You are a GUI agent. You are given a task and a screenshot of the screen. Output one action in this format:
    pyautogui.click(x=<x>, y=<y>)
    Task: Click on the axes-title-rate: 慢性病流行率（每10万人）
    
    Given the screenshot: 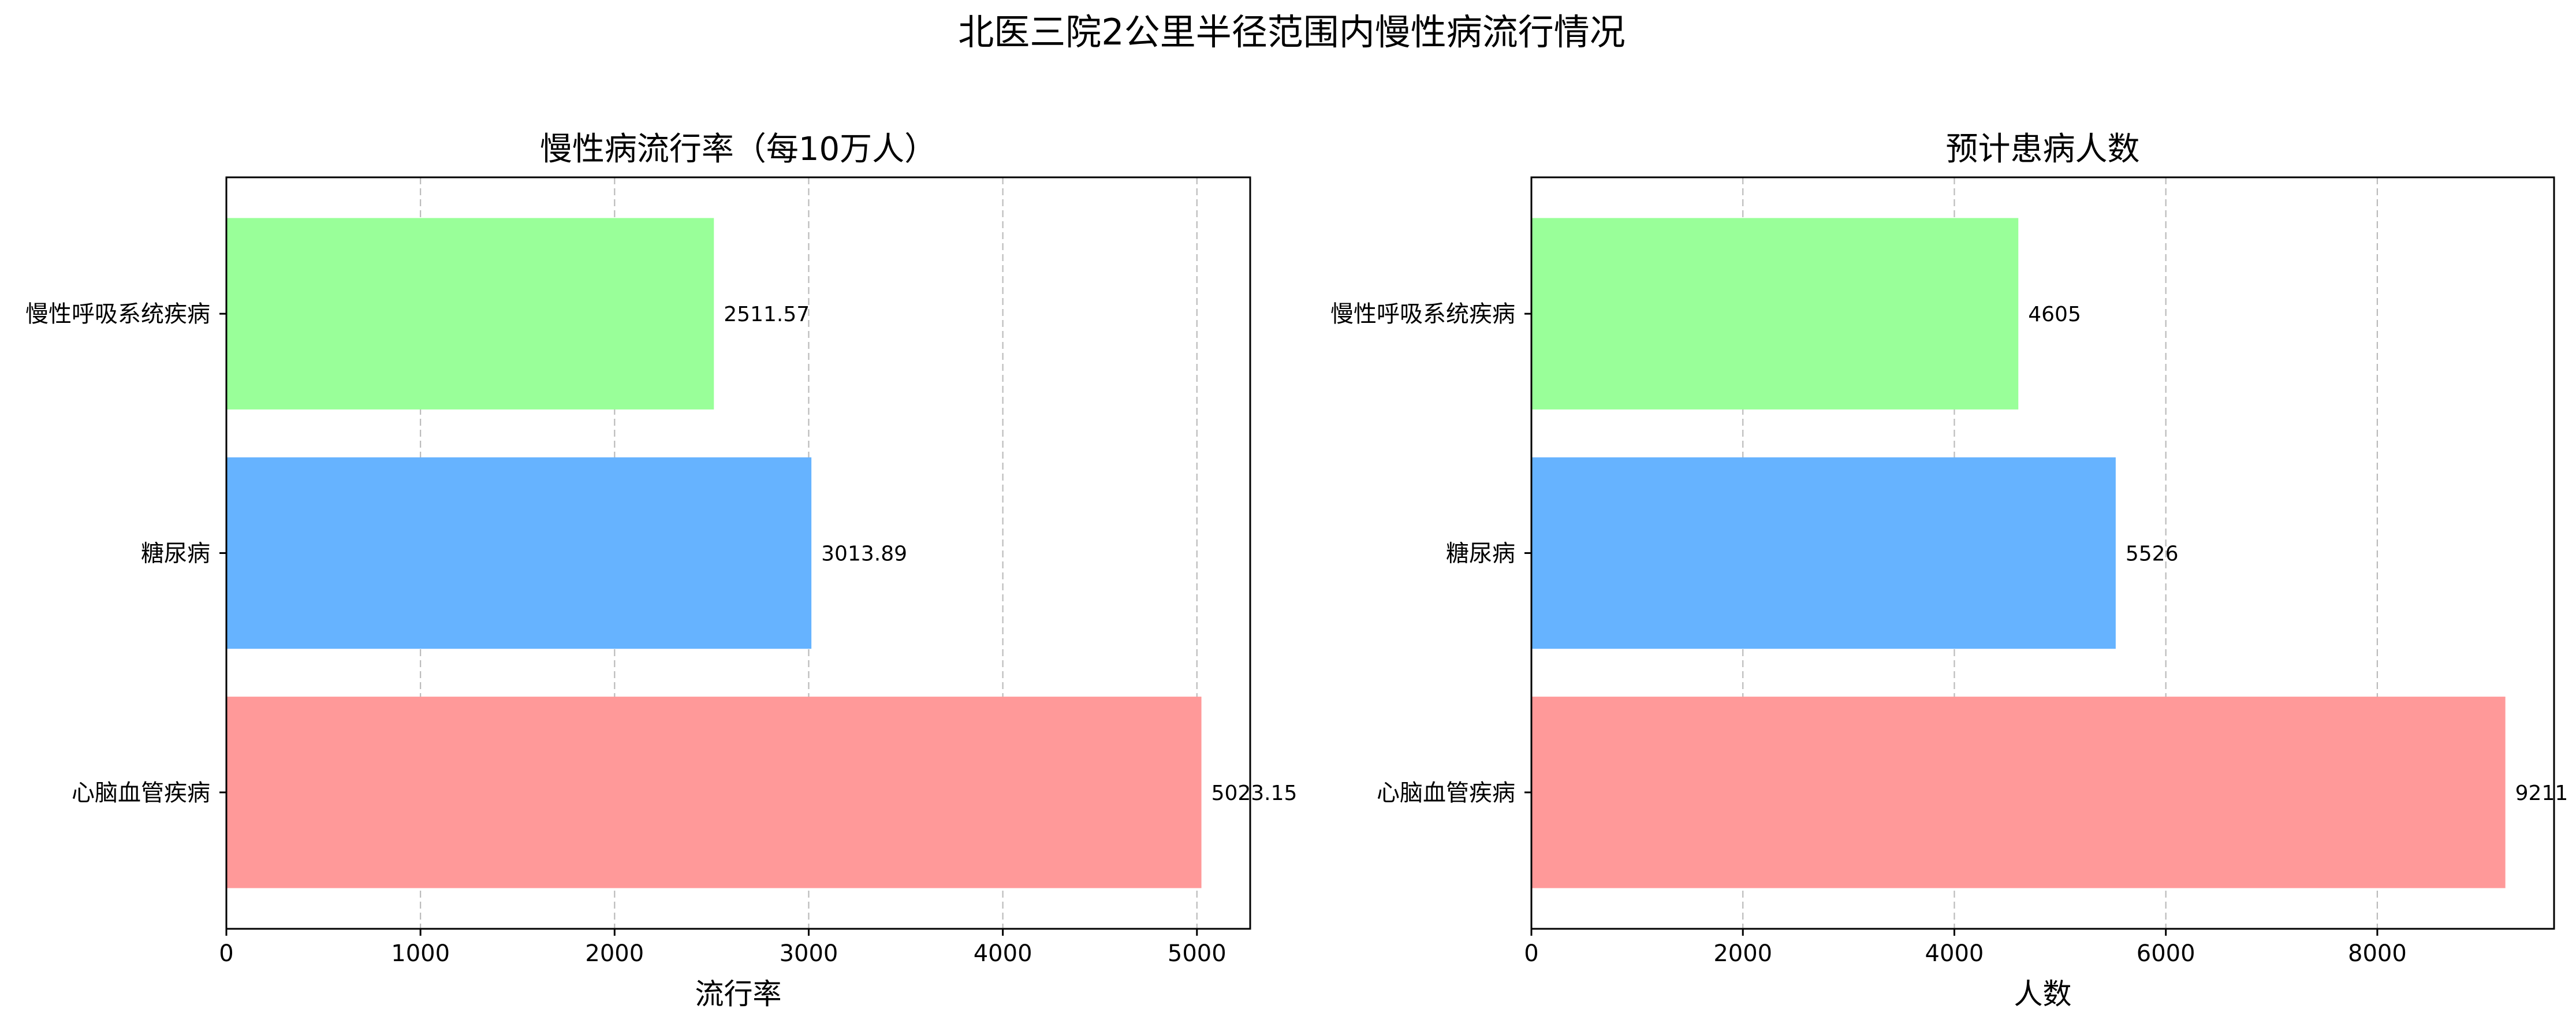 What is the action you would take?
    pyautogui.click(x=738, y=149)
    